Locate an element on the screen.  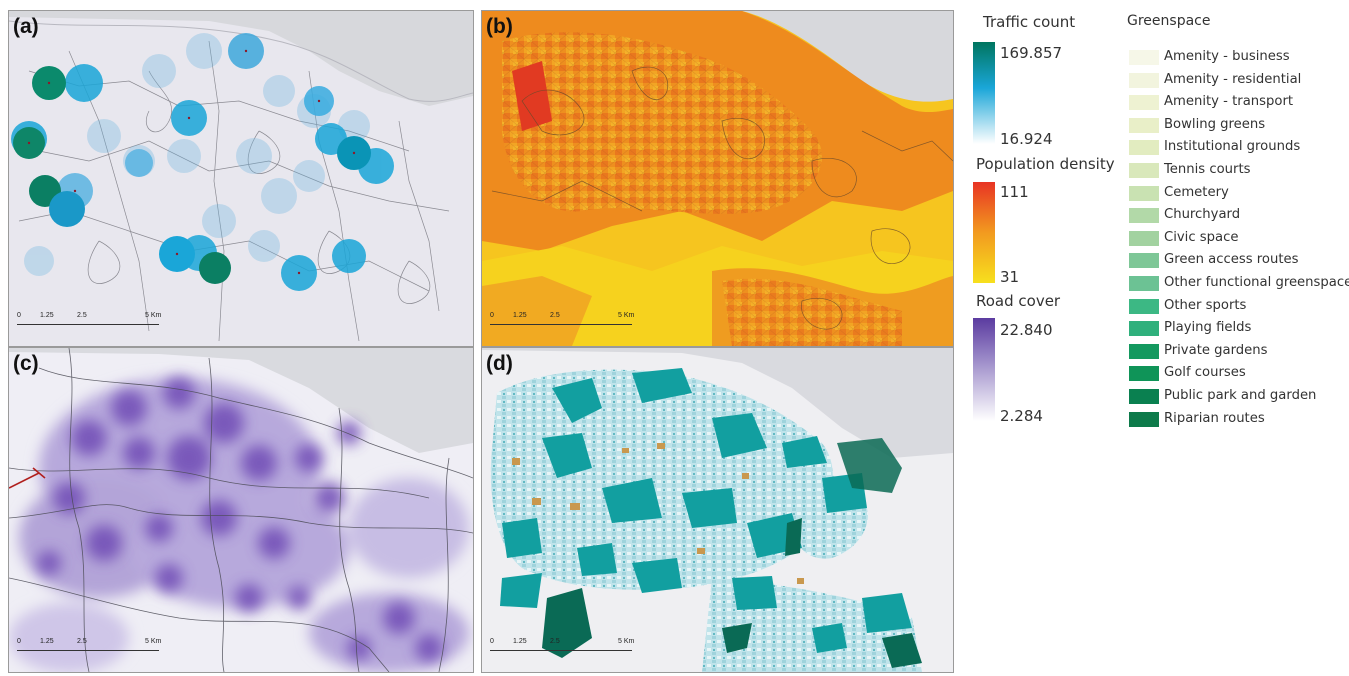
greenspace-legend-title: Greenspace is located at coordinates (1169, 21).